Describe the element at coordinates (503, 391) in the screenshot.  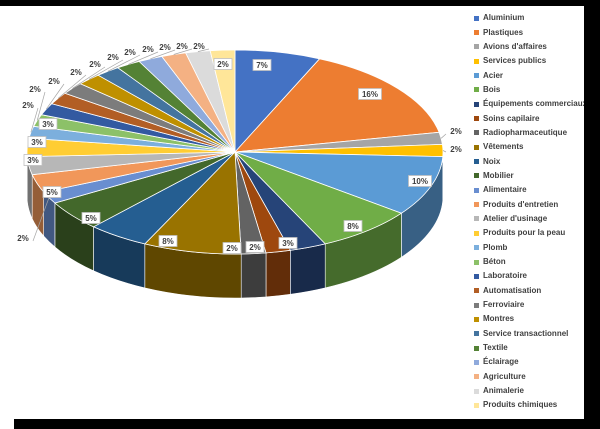
I see `legend-label: Animalerie` at that location.